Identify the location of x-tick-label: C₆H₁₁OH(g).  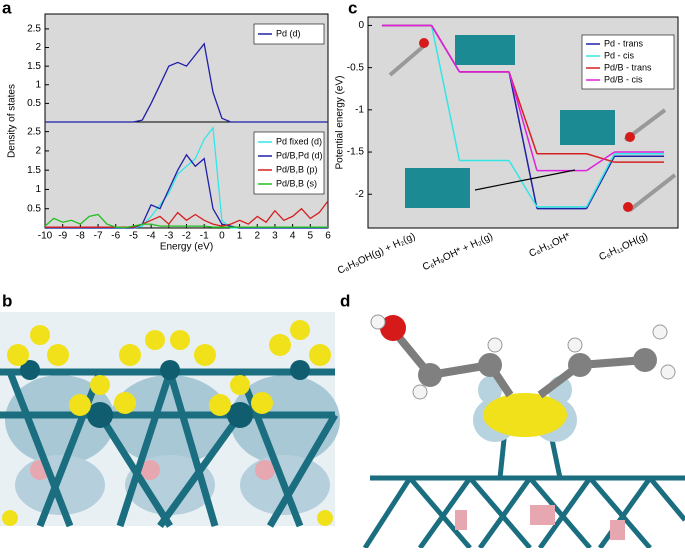
(623, 247).